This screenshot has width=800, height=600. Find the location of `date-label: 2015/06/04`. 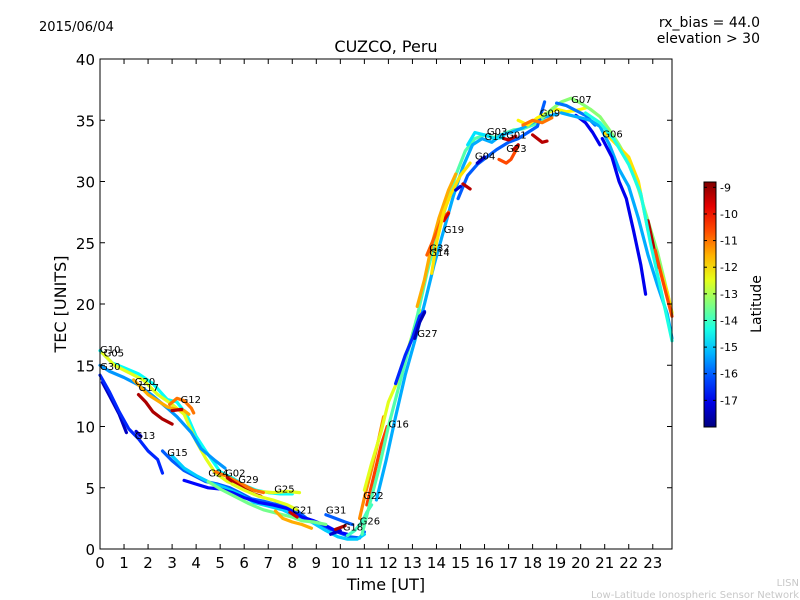

date-label: 2015/06/04 is located at coordinates (76, 27).